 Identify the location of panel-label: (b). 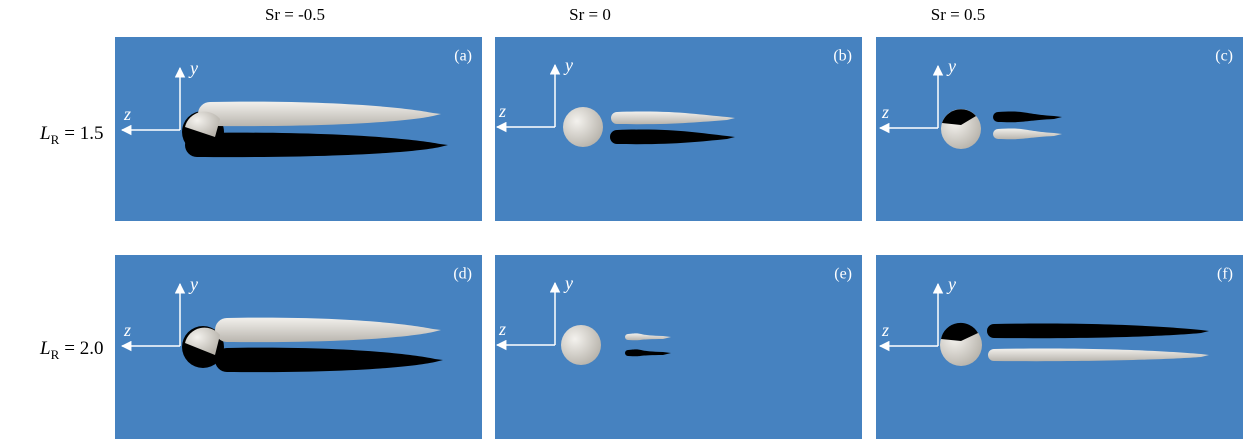
(842, 56).